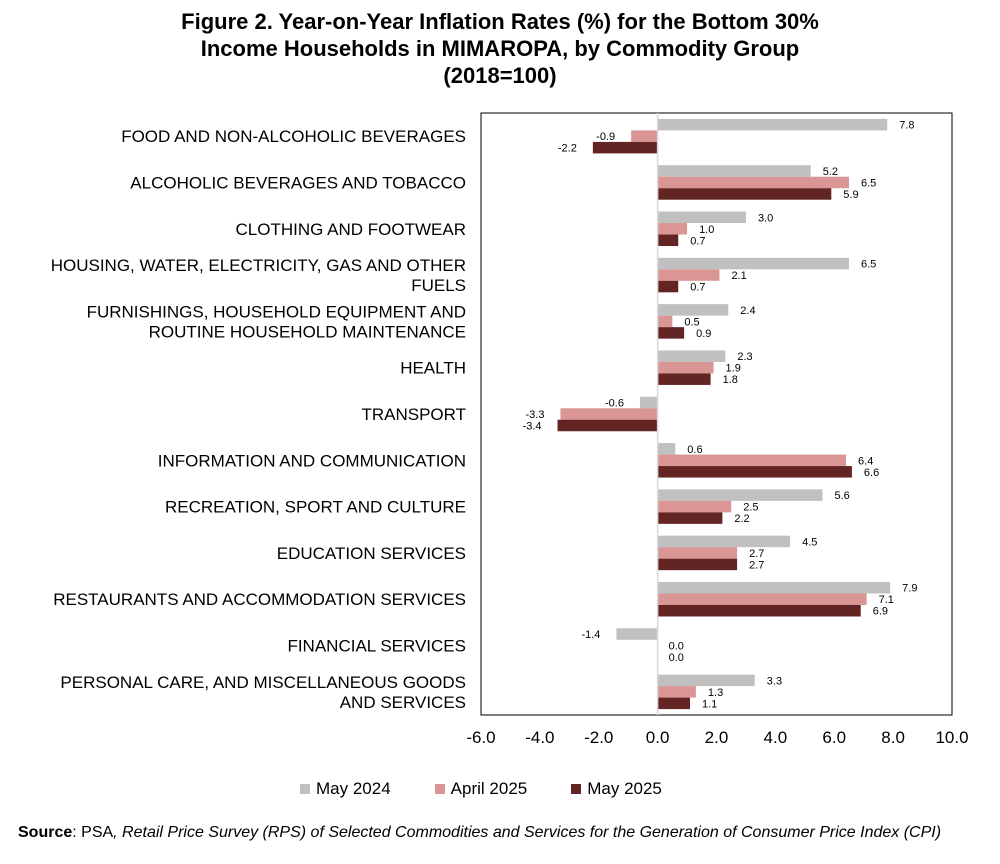  I want to click on category-label-9: RECREATION, SPORT AND CULTURE, so click(315, 507).